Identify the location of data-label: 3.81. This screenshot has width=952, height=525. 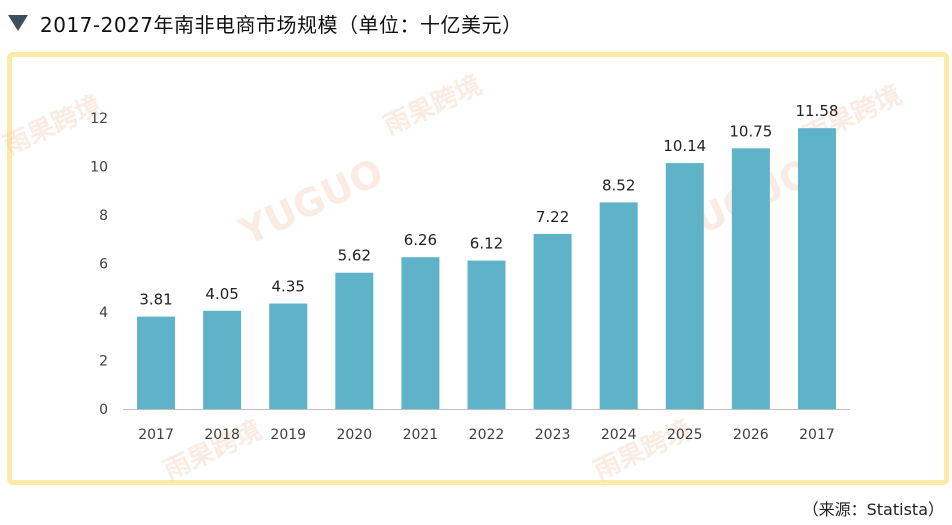
(155, 300).